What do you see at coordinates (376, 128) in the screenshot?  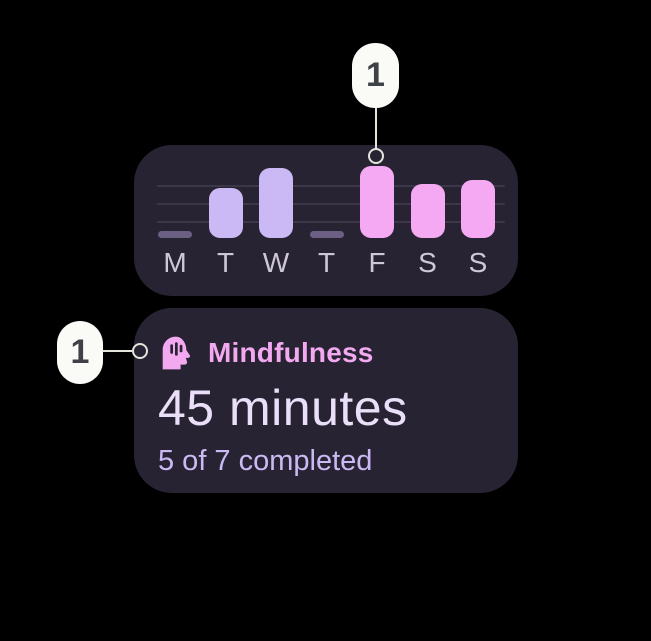 I see `callout-1-stem` at bounding box center [376, 128].